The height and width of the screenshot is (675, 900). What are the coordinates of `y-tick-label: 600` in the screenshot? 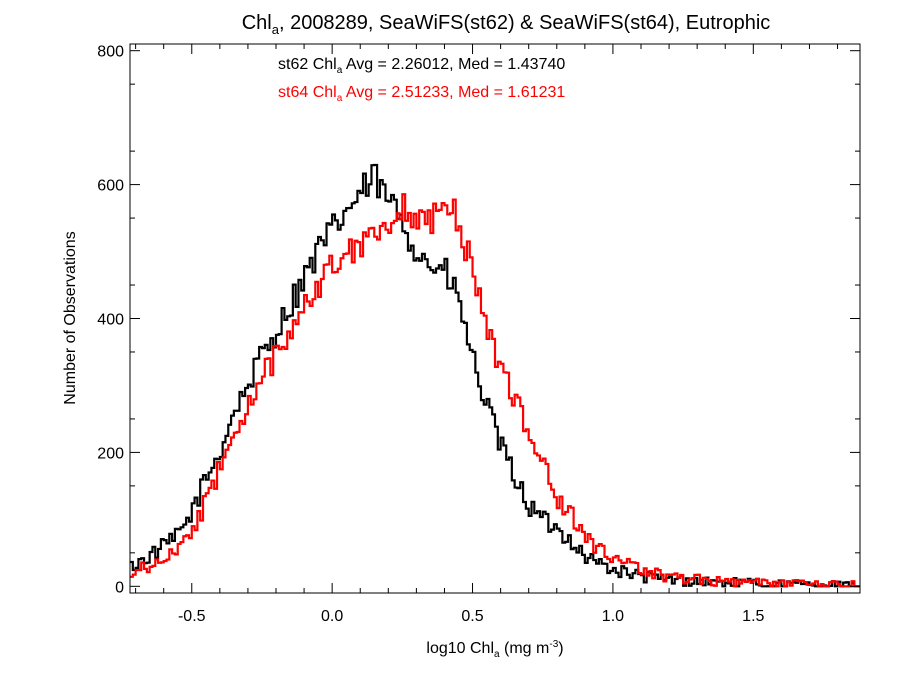 It's located at (110, 186).